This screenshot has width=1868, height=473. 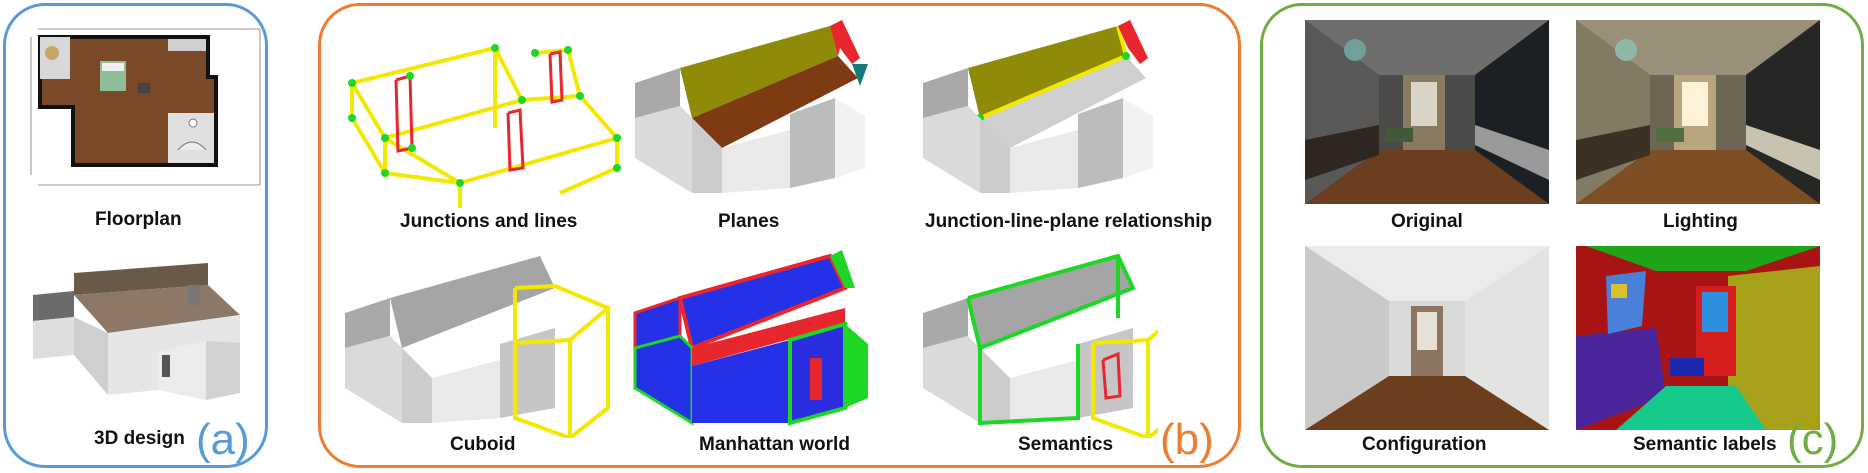 What do you see at coordinates (483, 444) in the screenshot?
I see `caption-cuboid: Cuboid` at bounding box center [483, 444].